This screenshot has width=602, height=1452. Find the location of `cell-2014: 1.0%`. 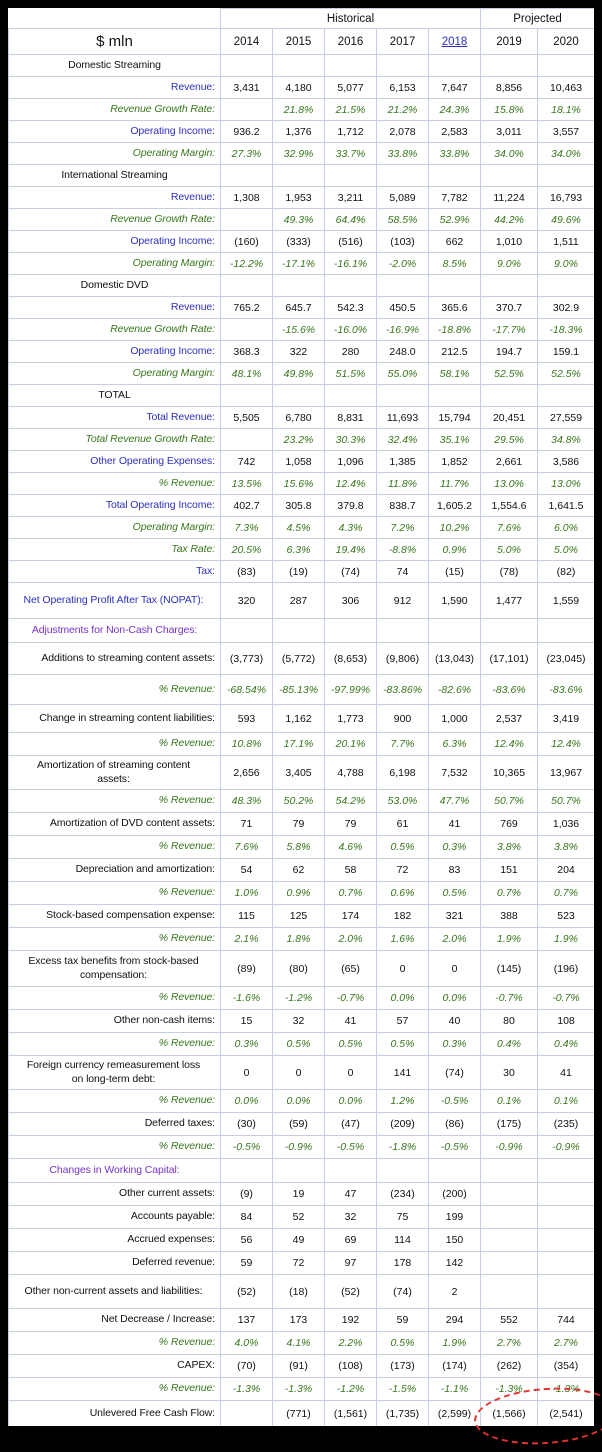

cell-2014: 1.0% is located at coordinates (246, 893).